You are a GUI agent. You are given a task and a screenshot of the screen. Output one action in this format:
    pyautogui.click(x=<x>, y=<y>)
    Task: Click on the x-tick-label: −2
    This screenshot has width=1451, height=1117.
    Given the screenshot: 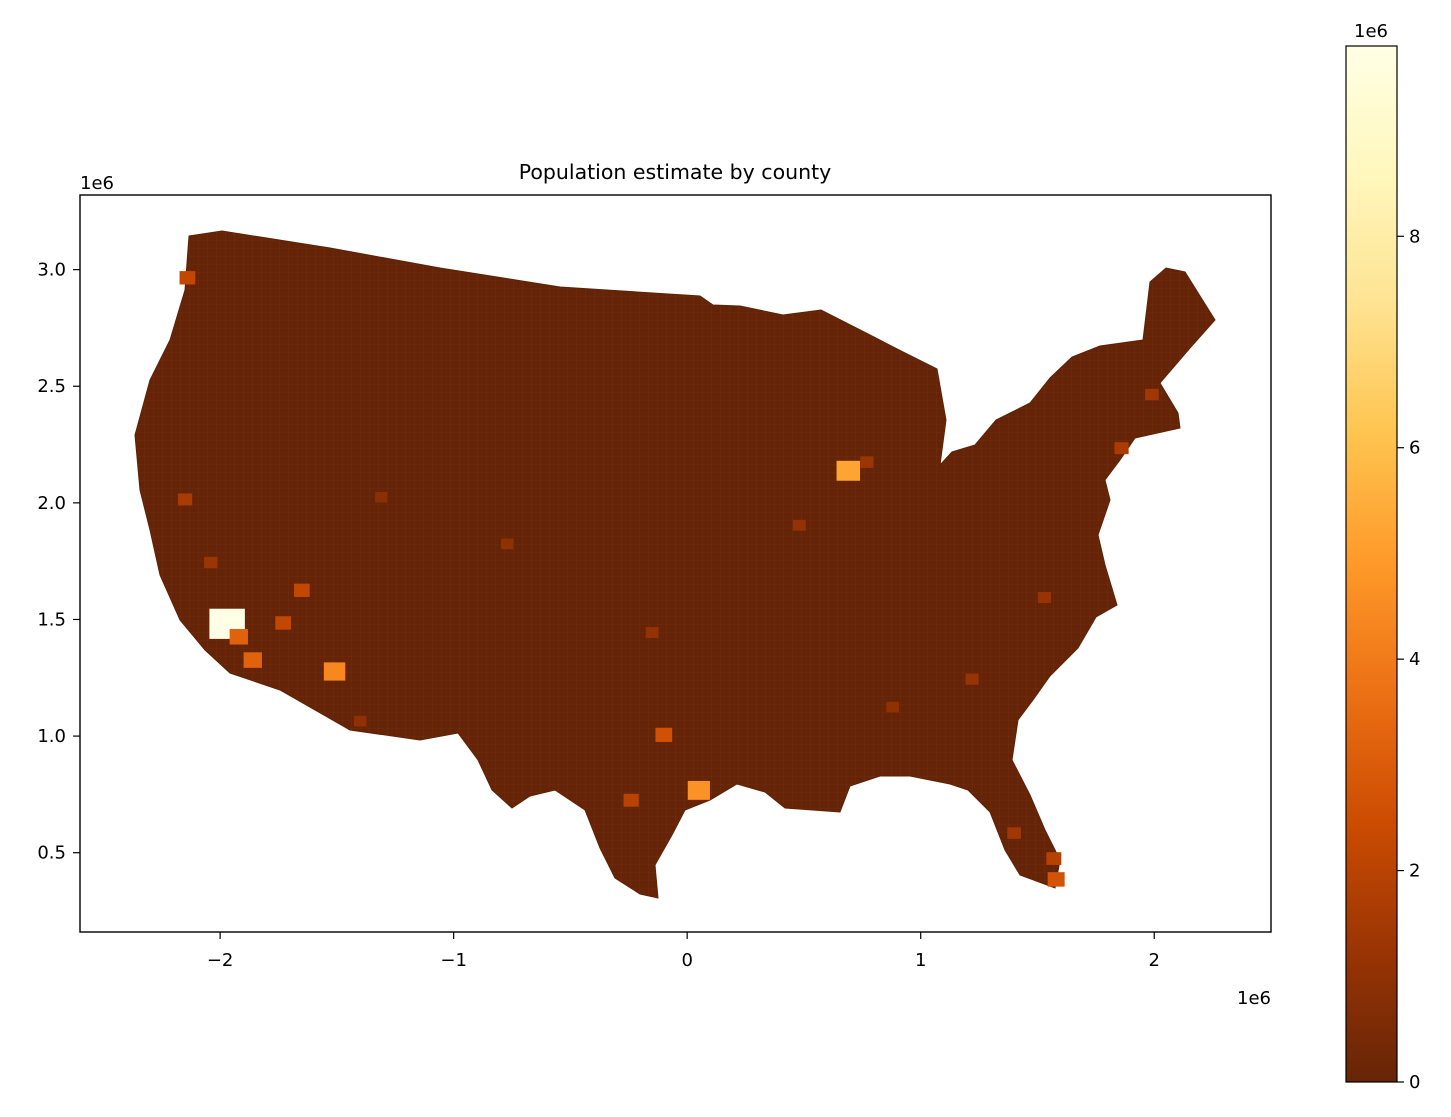 What is the action you would take?
    pyautogui.click(x=220, y=960)
    